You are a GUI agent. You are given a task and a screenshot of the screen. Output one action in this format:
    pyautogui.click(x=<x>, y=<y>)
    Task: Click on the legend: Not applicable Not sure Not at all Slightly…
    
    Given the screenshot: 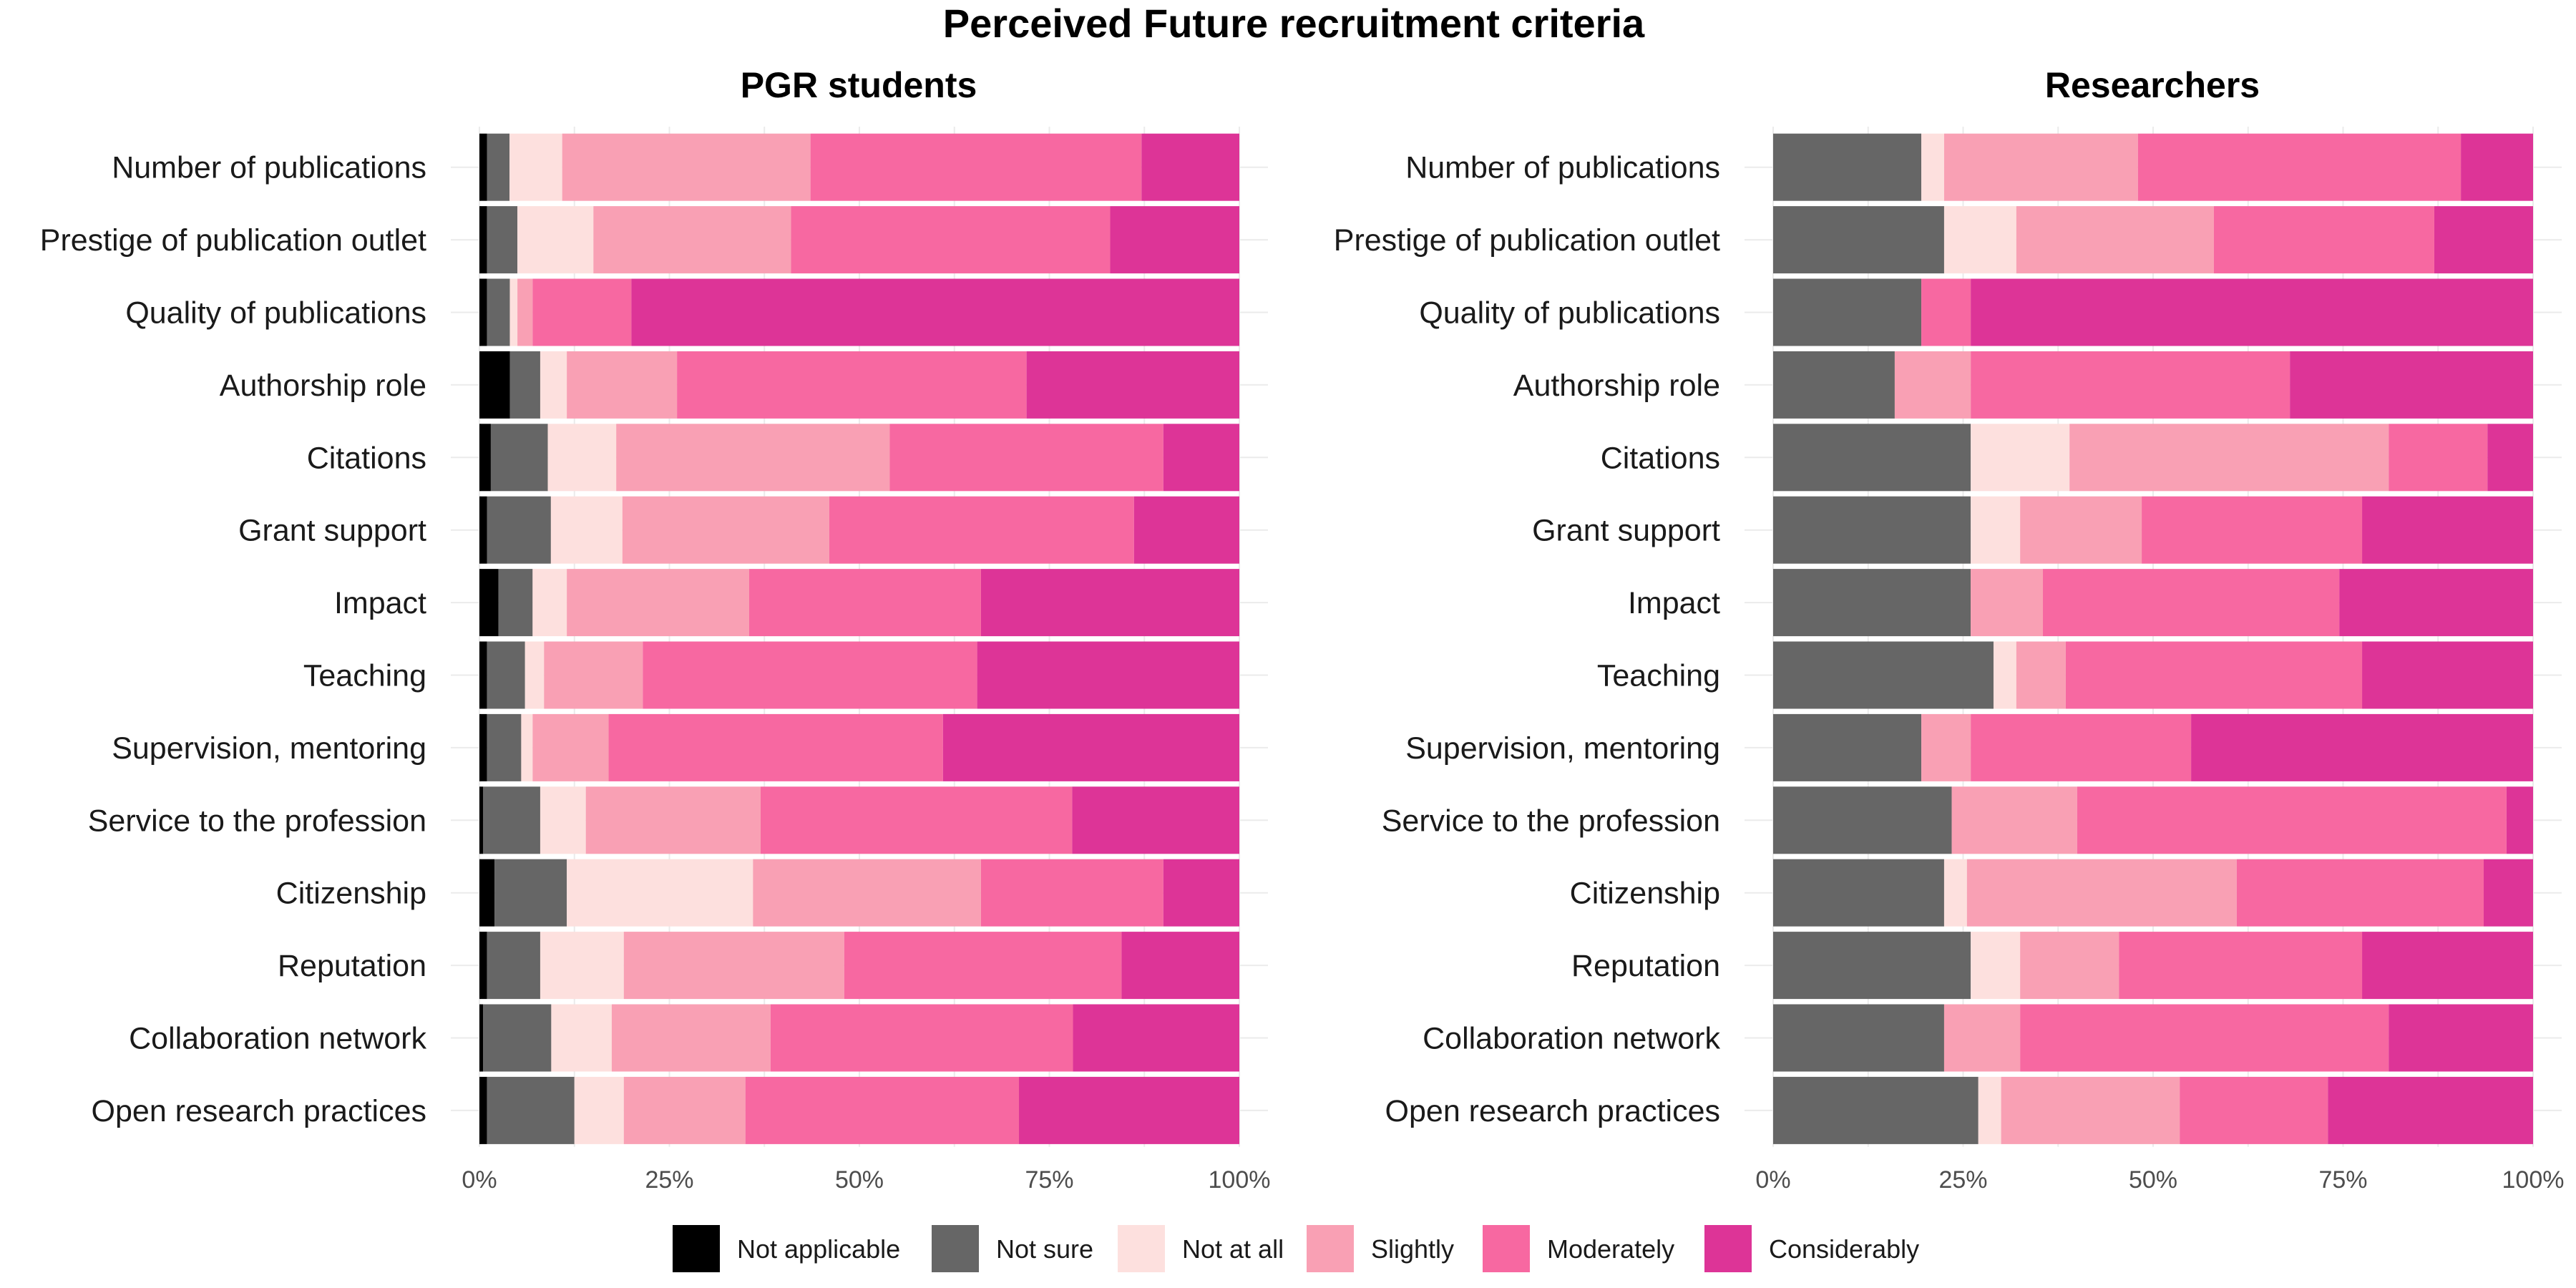 What is the action you would take?
    pyautogui.click(x=1296, y=1248)
    